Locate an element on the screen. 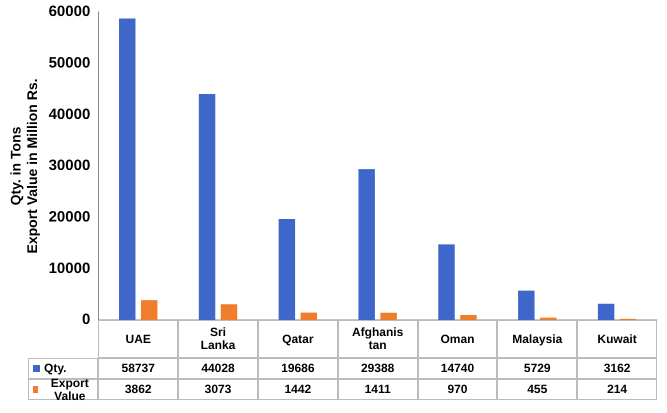 This screenshot has height=413, width=667. y-tick-label: 50000 is located at coordinates (69, 63).